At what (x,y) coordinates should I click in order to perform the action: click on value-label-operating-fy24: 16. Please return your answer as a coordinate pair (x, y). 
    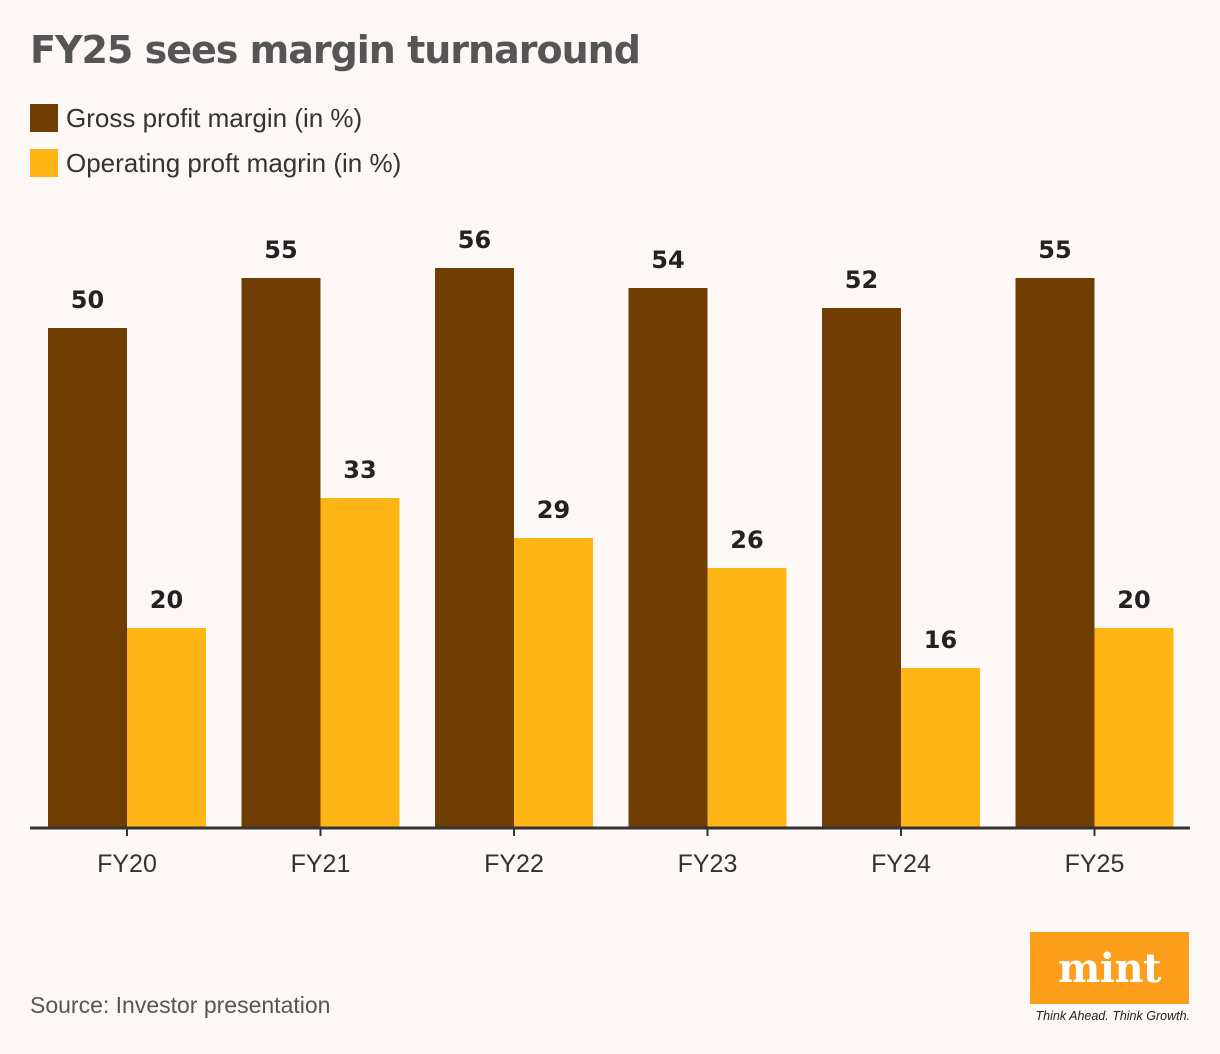
    Looking at the image, I should click on (940, 640).